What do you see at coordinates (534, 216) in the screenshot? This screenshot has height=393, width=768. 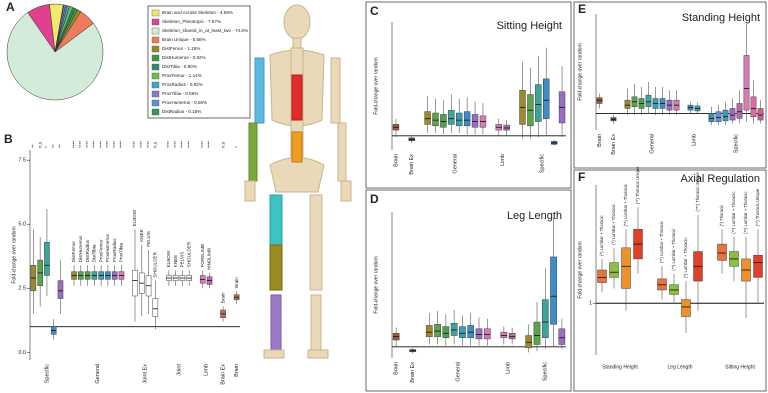 I see `panel-title: Leg Length` at bounding box center [534, 216].